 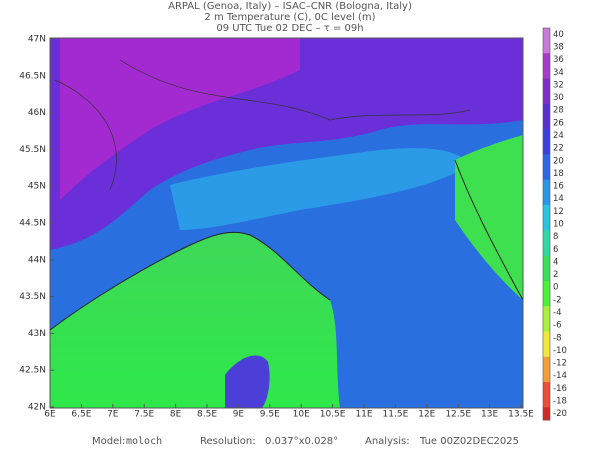 What do you see at coordinates (32, 76) in the screenshot?
I see `lat-label: 46.5N` at bounding box center [32, 76].